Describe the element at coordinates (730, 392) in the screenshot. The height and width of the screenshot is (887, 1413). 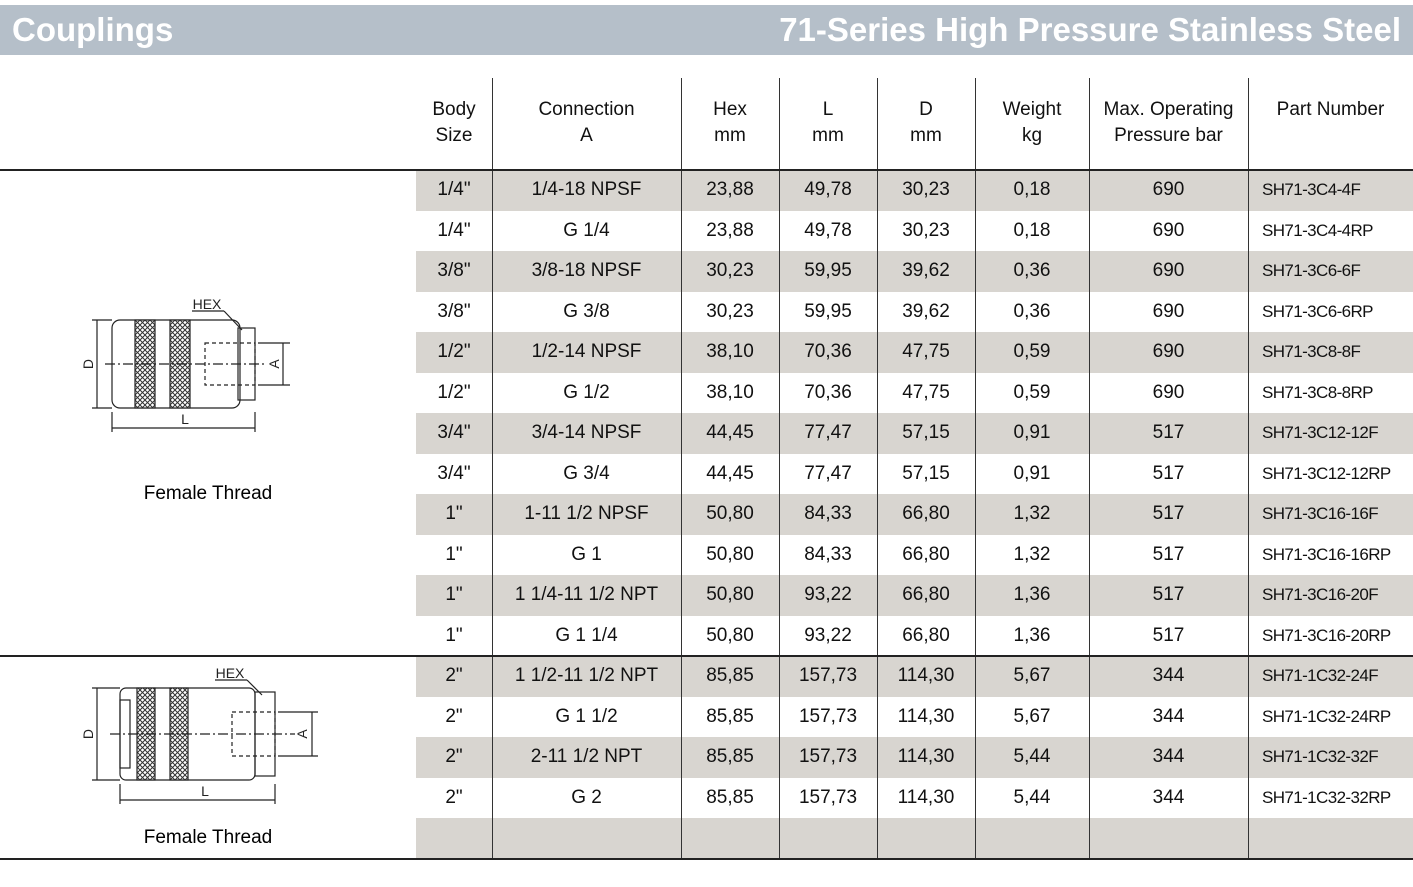
I see `table-cell: 38,10` at that location.